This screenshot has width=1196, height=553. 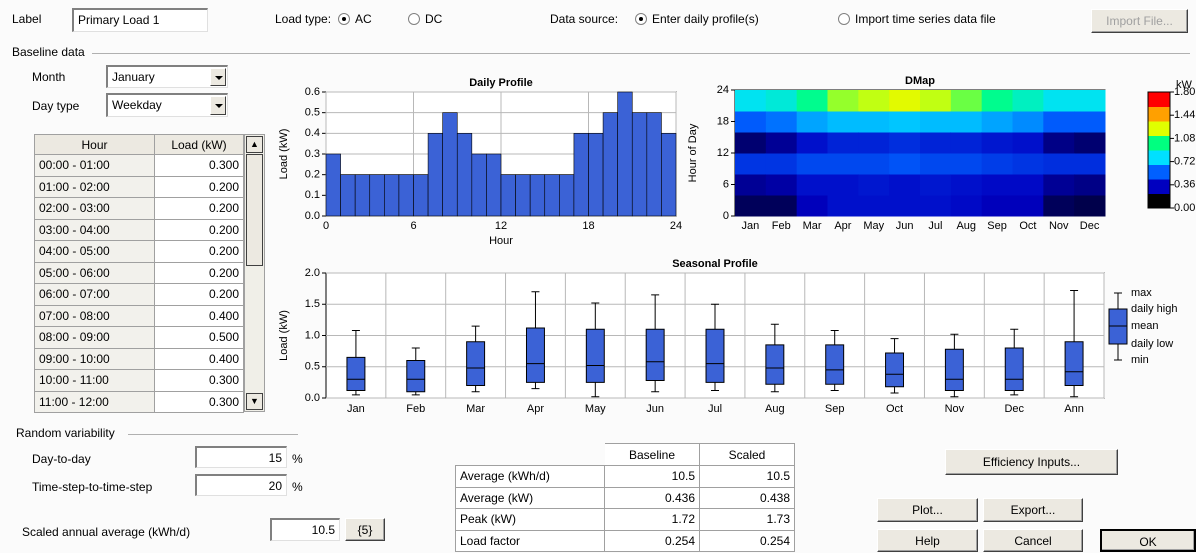 I want to click on label-input: Primary Load 1, so click(x=140, y=20).